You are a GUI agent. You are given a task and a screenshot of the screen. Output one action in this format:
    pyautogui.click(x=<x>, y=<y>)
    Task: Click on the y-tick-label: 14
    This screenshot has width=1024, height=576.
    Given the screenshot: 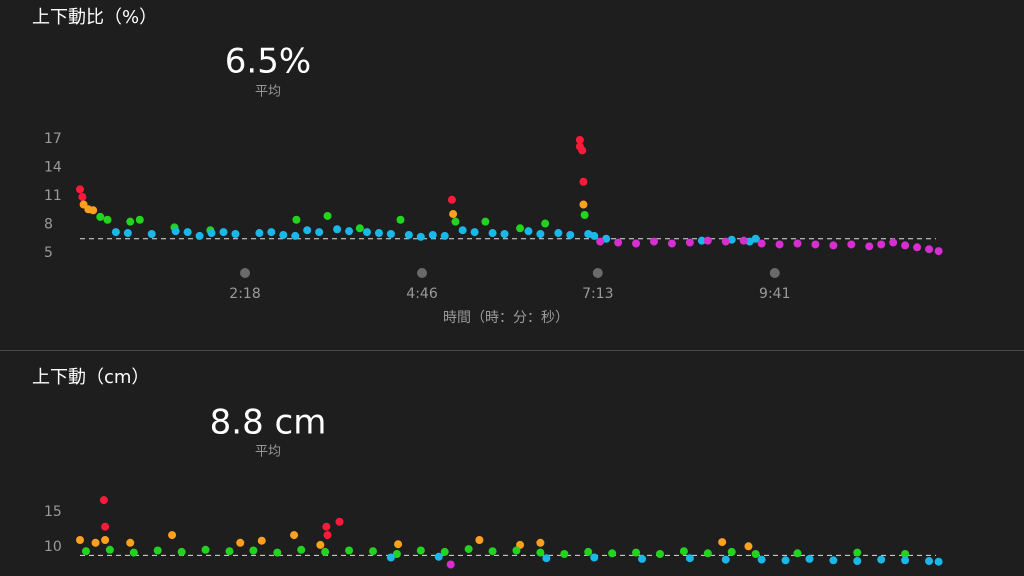 What is the action you would take?
    pyautogui.click(x=53, y=168)
    